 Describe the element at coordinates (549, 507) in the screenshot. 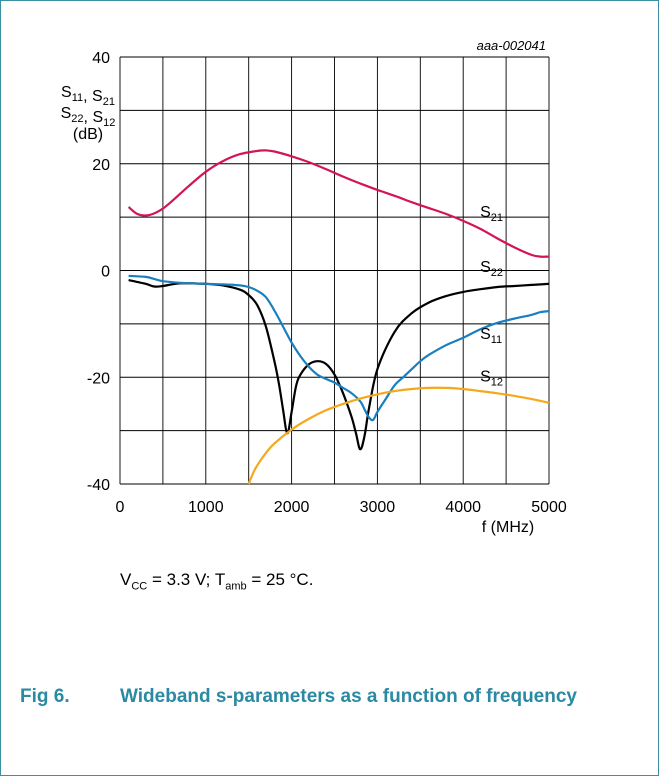

I see `x-tick-label: 5000` at that location.